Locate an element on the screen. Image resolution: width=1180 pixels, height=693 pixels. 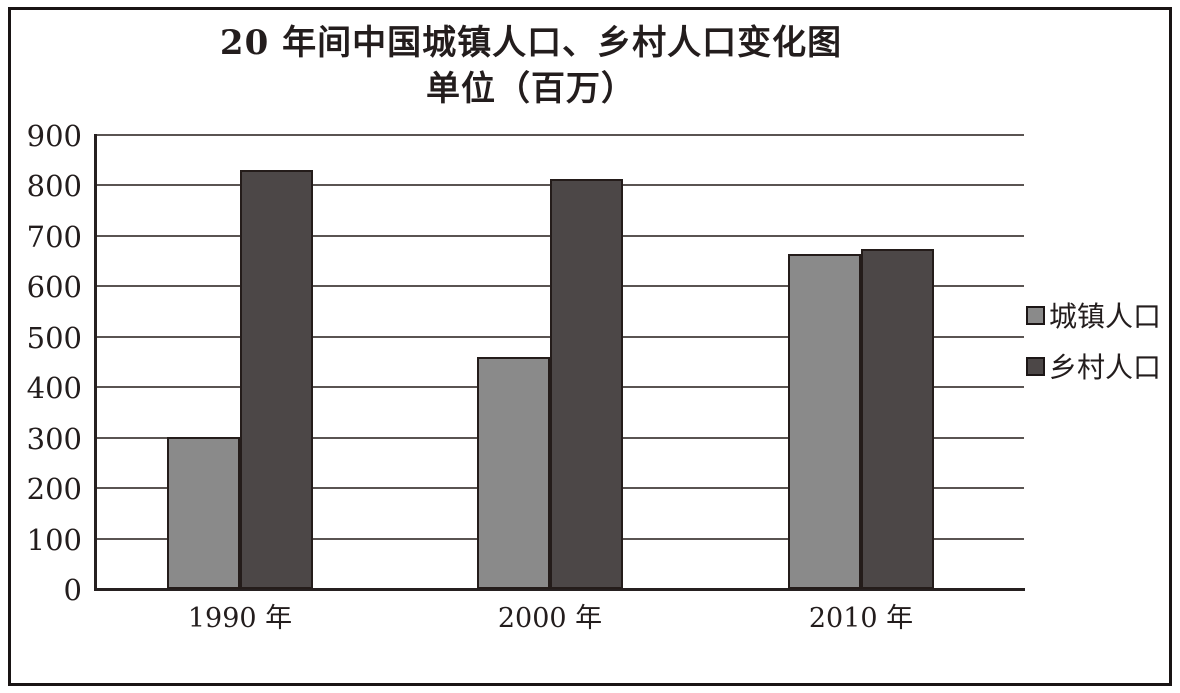
chart-title: 20 年间中国城镇人口、乡村人口变化图 is located at coordinates (531, 43).